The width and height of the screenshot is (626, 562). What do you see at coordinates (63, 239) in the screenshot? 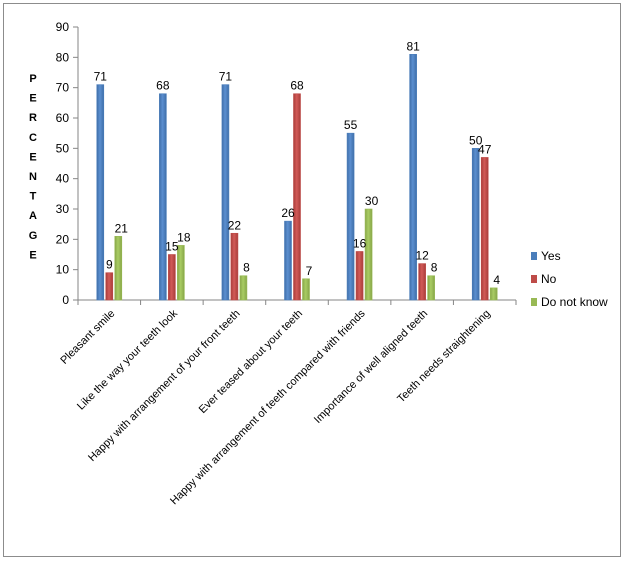
I see `y-tick-label: 20` at bounding box center [63, 239].